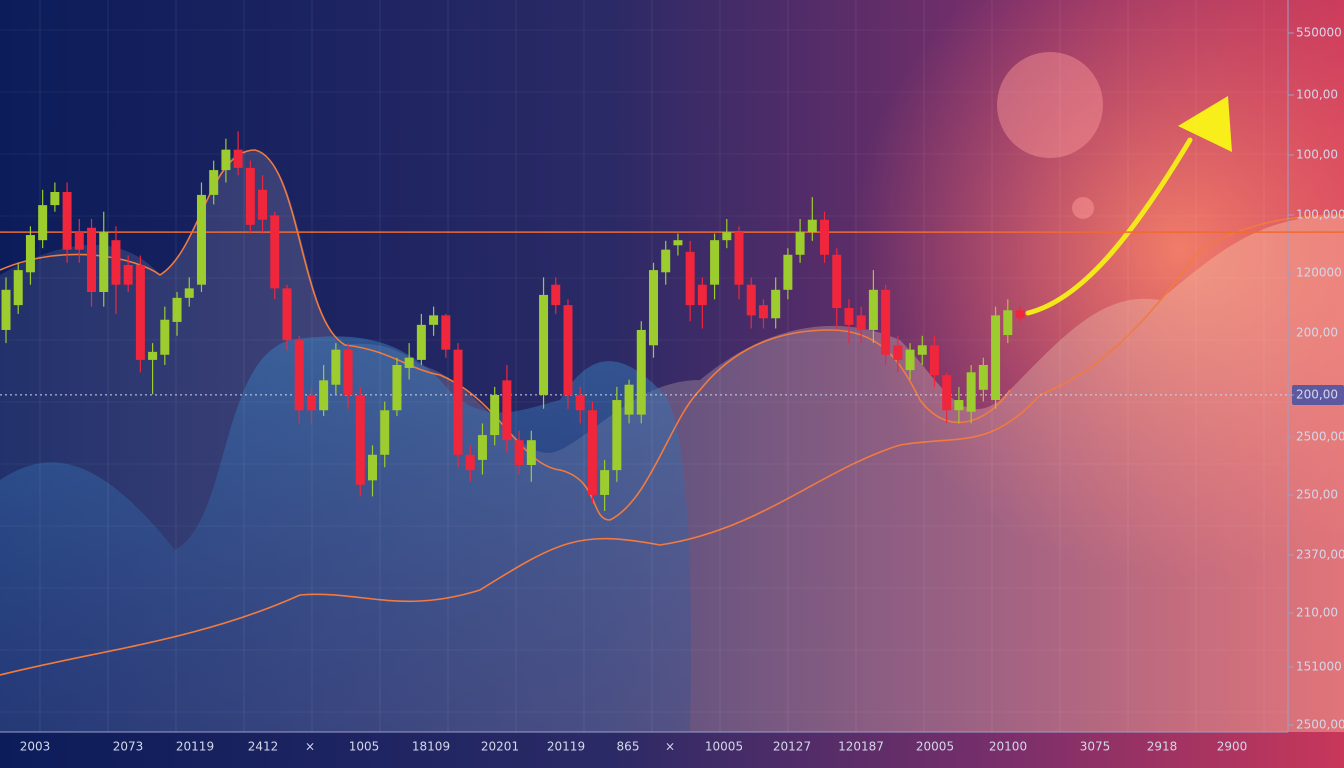 The width and height of the screenshot is (1344, 768). Describe the element at coordinates (35, 747) in the screenshot. I see `x-label: 2003` at that location.